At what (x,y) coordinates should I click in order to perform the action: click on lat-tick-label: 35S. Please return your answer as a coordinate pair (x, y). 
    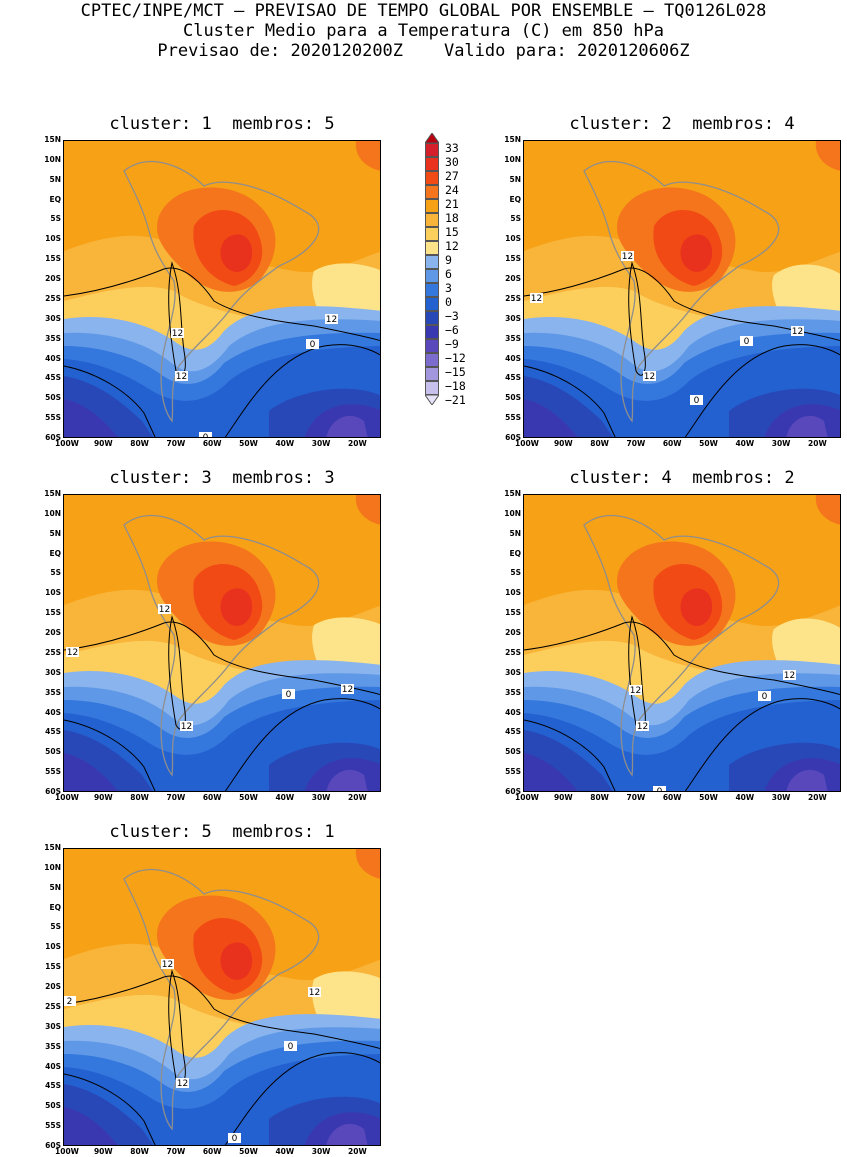
    Looking at the image, I should click on (513, 692).